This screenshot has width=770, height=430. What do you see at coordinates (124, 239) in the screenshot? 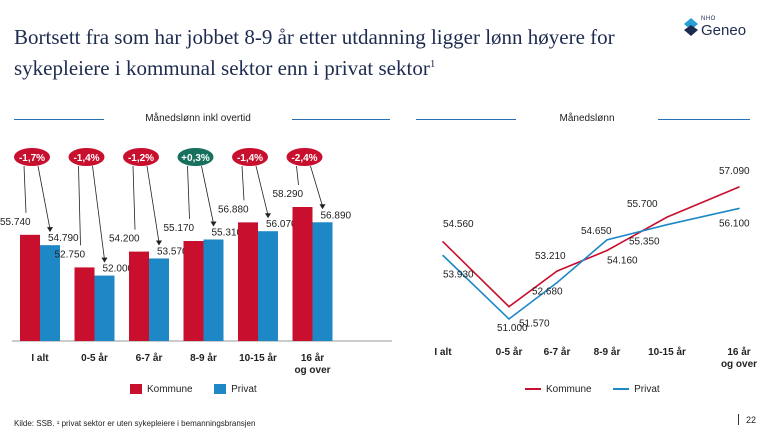
I see `bar-kommune-value: 54.200` at bounding box center [124, 239].